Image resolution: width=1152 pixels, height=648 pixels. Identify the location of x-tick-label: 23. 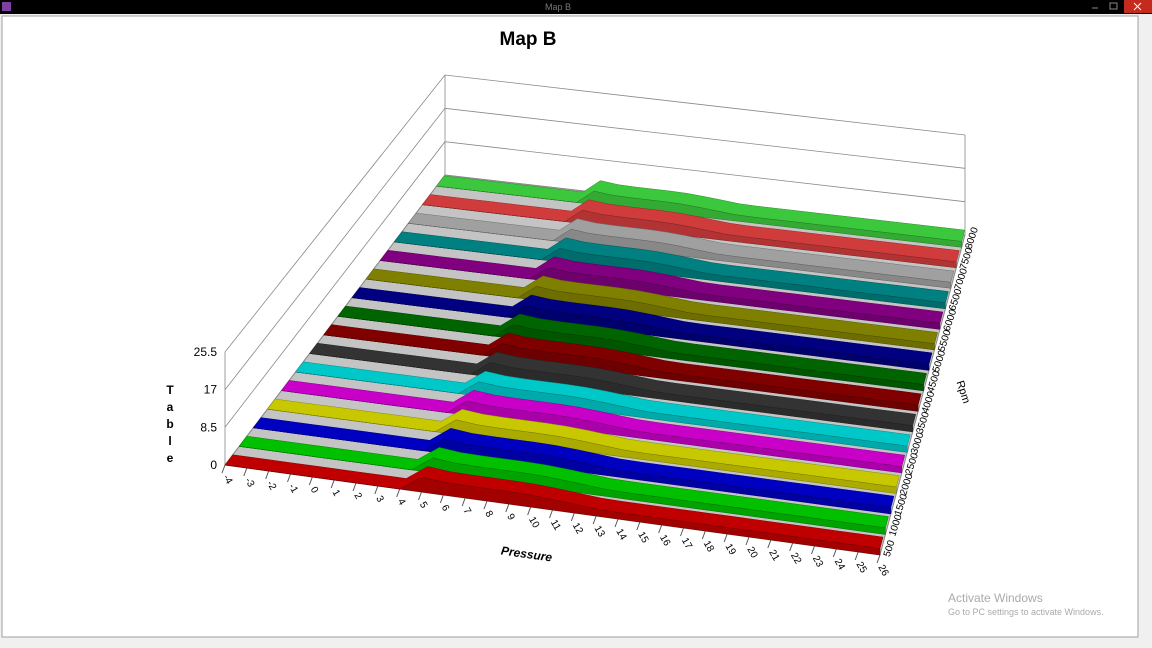
(817, 562).